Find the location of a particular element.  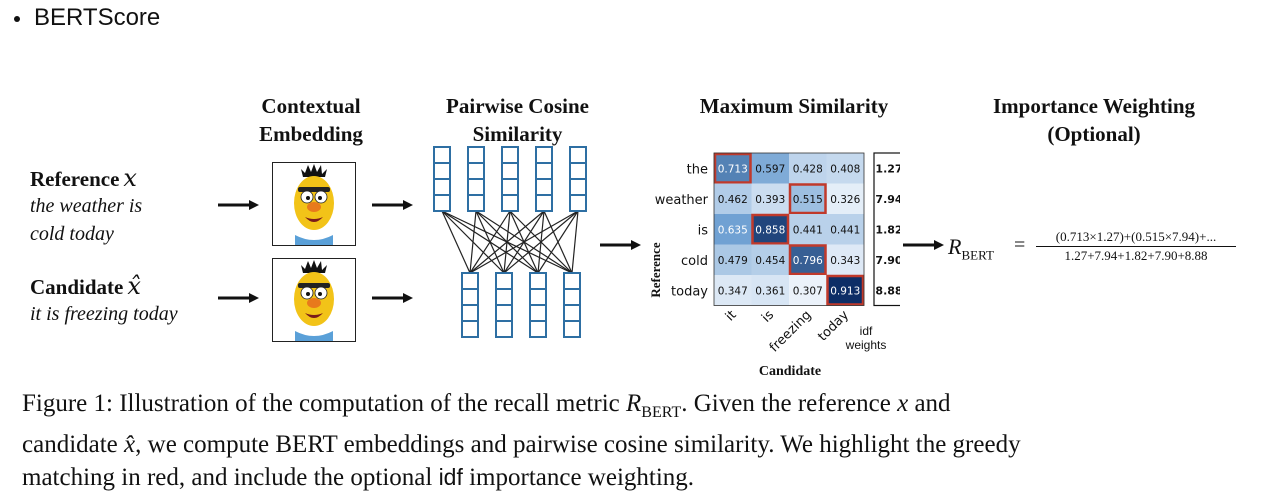

heatmap-value-label: 0.408 is located at coordinates (845, 169).